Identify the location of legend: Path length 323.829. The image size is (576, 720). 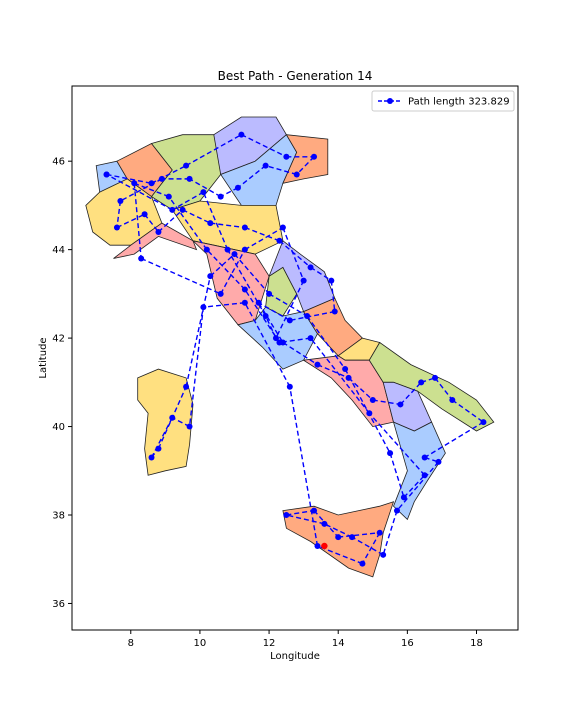
(443, 101).